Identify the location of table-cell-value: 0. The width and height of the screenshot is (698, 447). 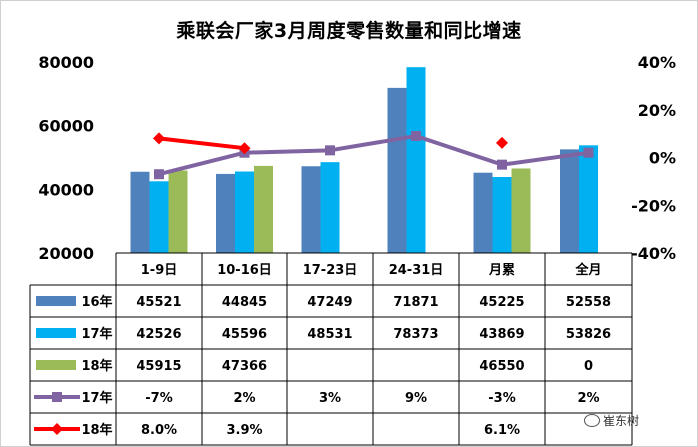
(588, 366).